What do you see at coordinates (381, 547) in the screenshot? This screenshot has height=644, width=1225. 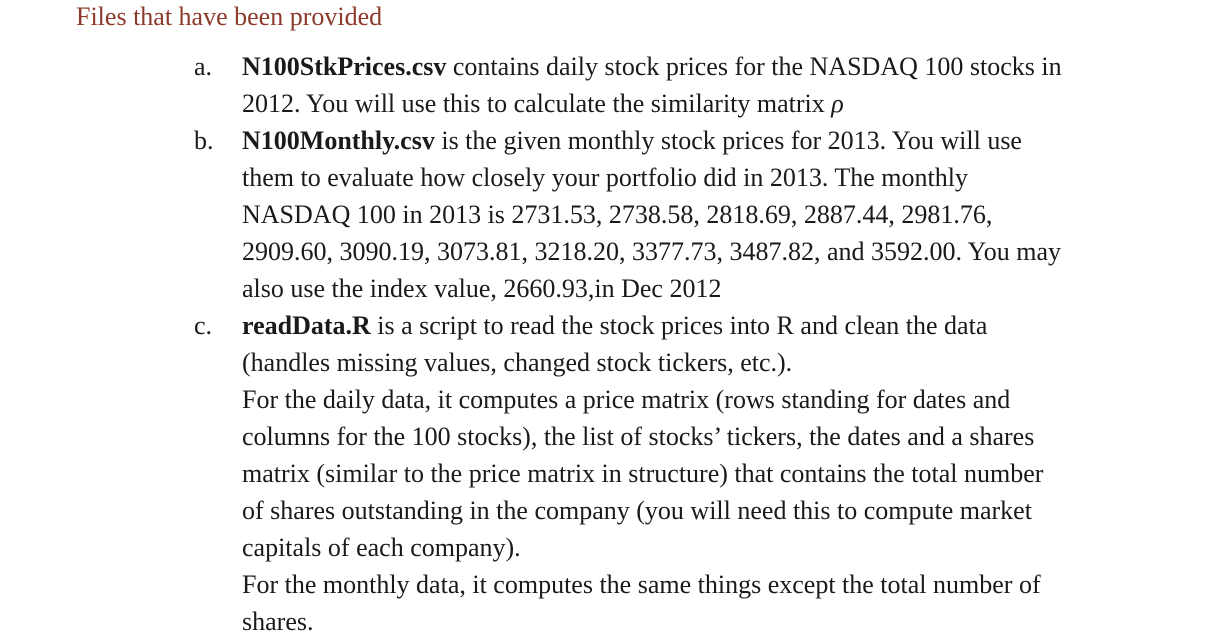 I see `text-line: capitals of each company).` at bounding box center [381, 547].